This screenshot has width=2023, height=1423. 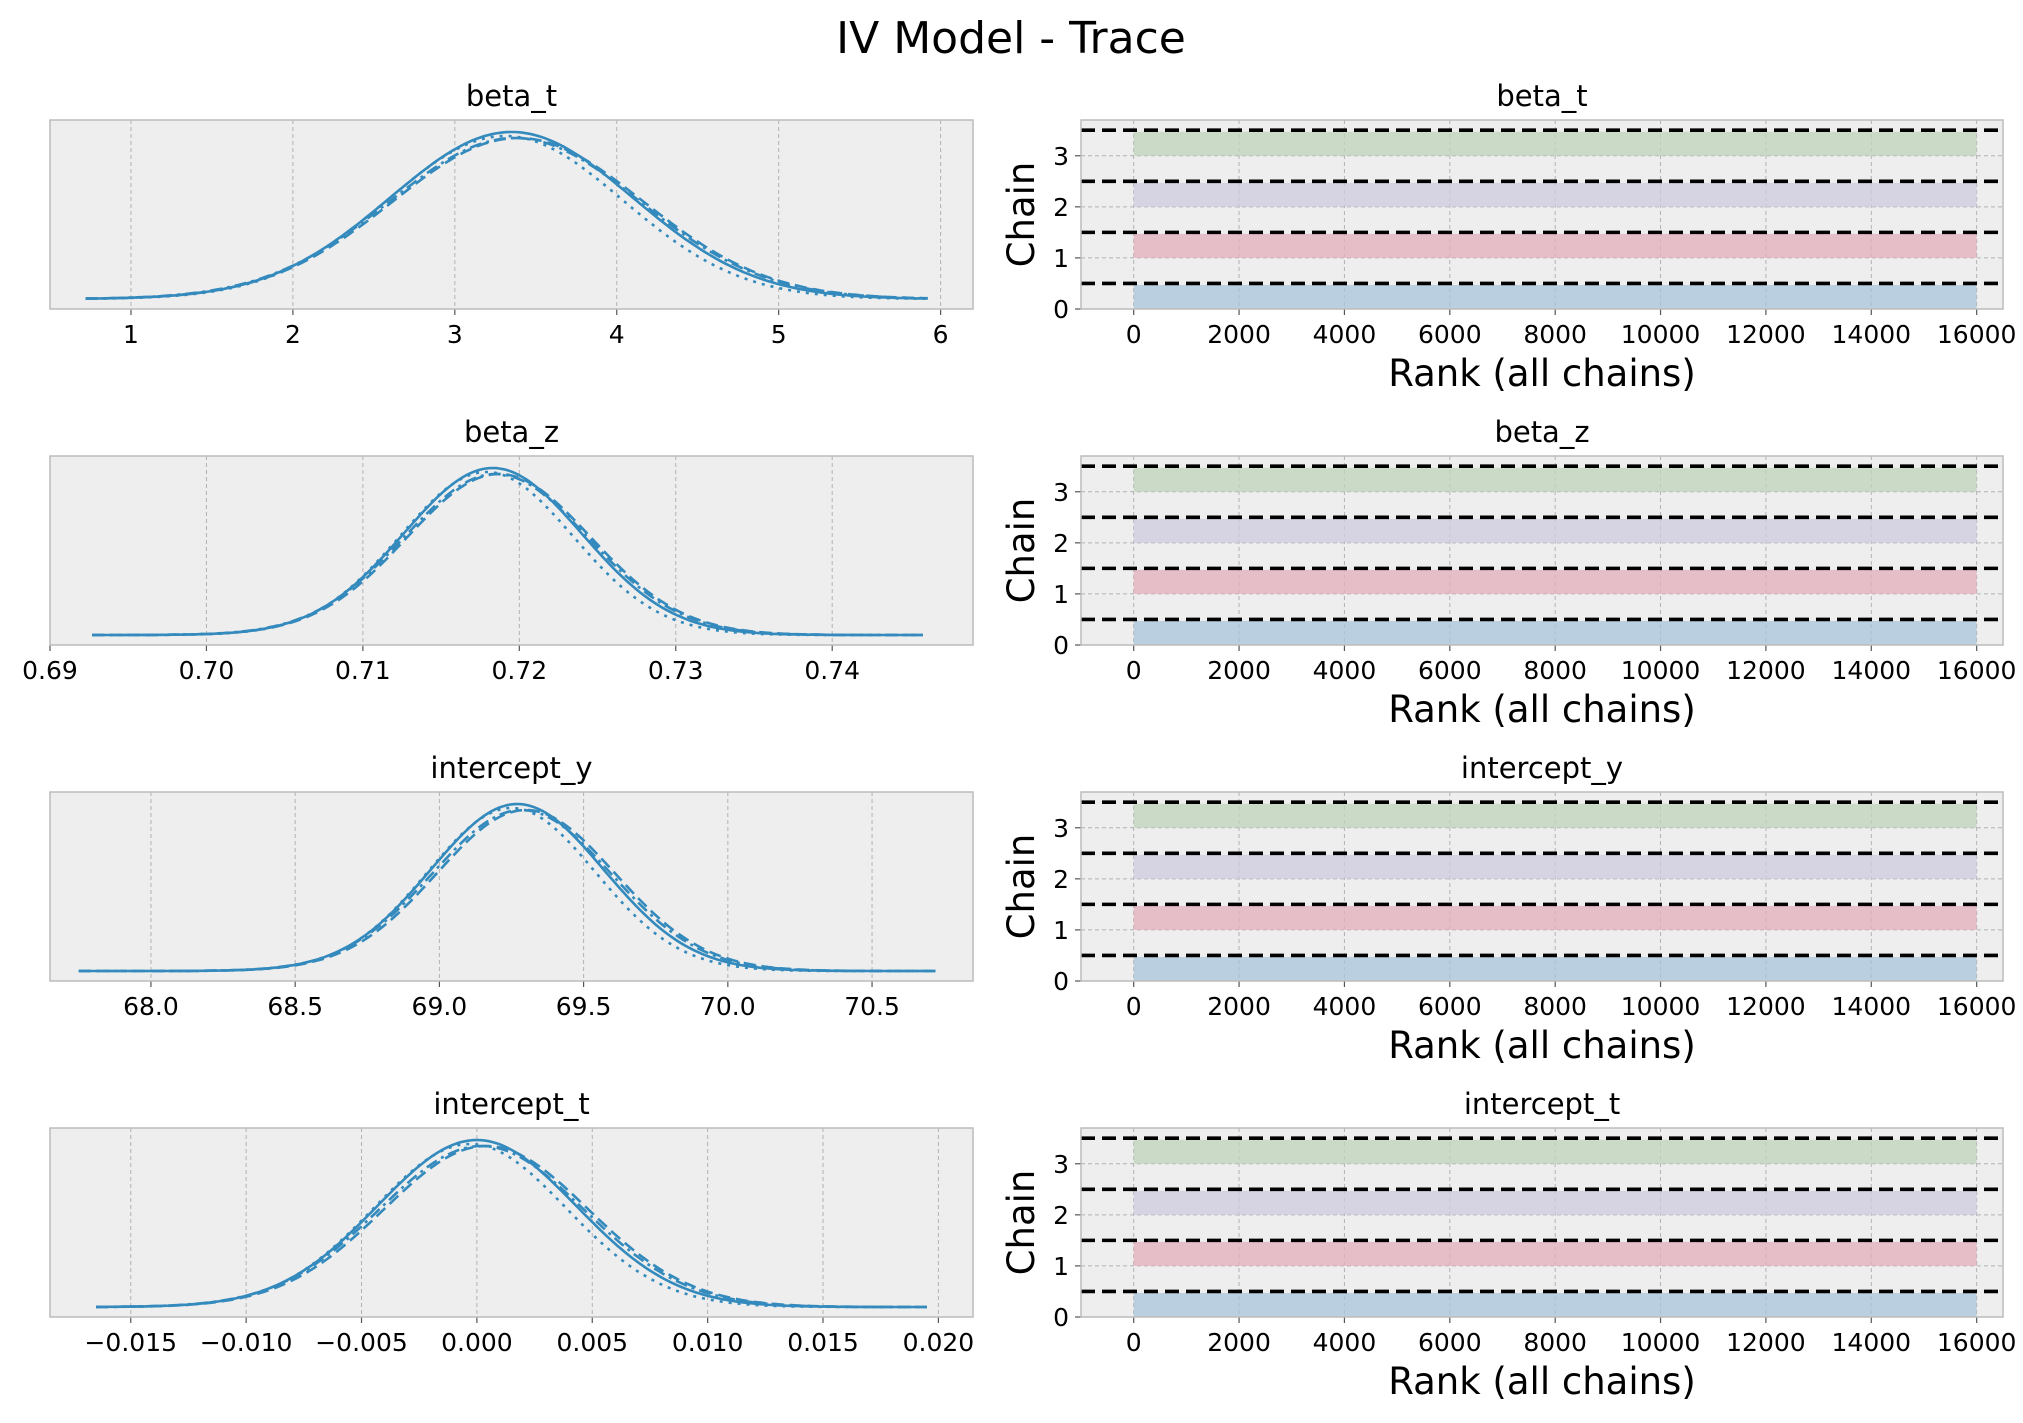 What do you see at coordinates (131, 334) in the screenshot?
I see `kde-xtick-label: 1` at bounding box center [131, 334].